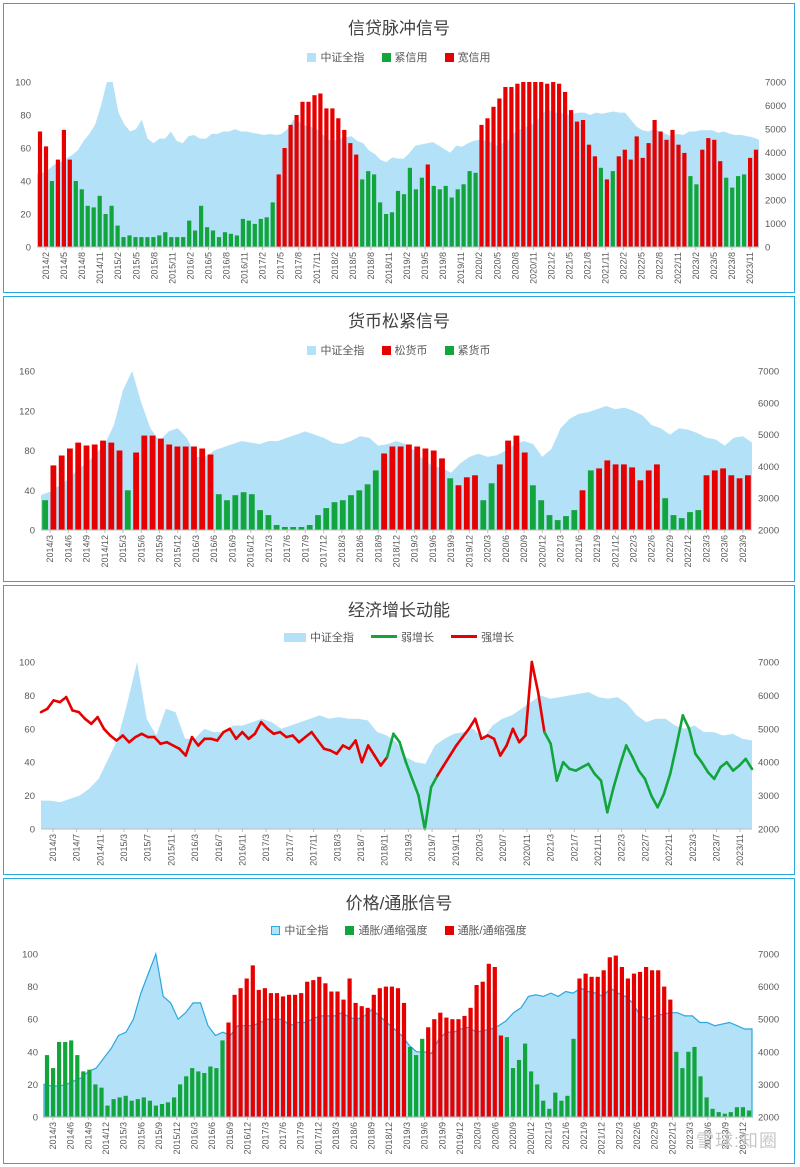  I want to click on x-tick-label: 2018/9, so click(371, 1136).